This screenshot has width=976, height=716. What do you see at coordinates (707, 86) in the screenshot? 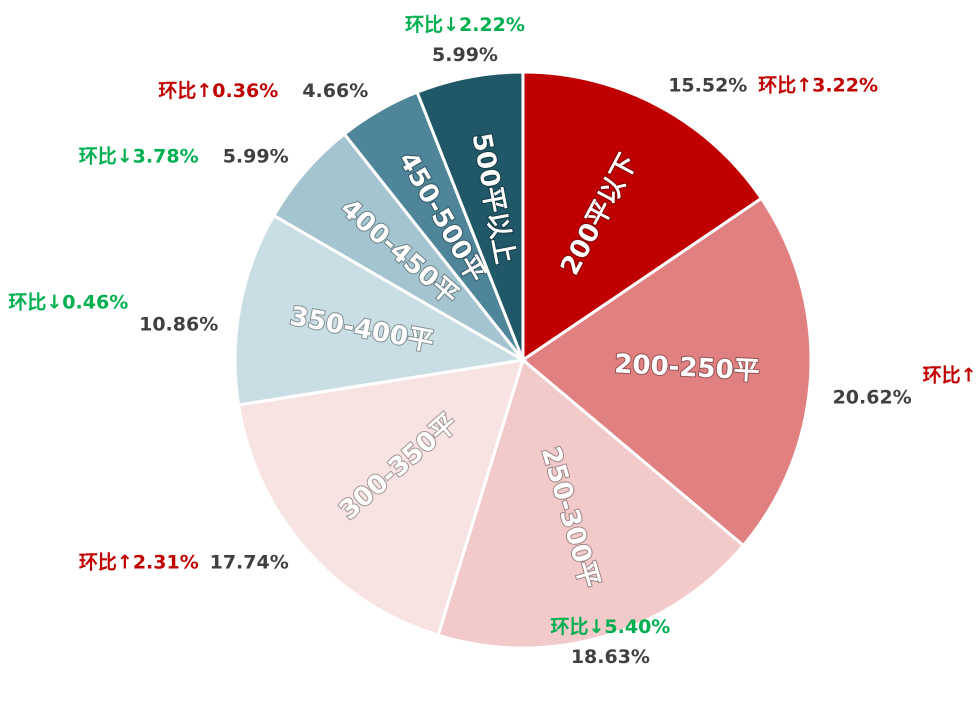
I see `value-label: 15.52%` at bounding box center [707, 86].